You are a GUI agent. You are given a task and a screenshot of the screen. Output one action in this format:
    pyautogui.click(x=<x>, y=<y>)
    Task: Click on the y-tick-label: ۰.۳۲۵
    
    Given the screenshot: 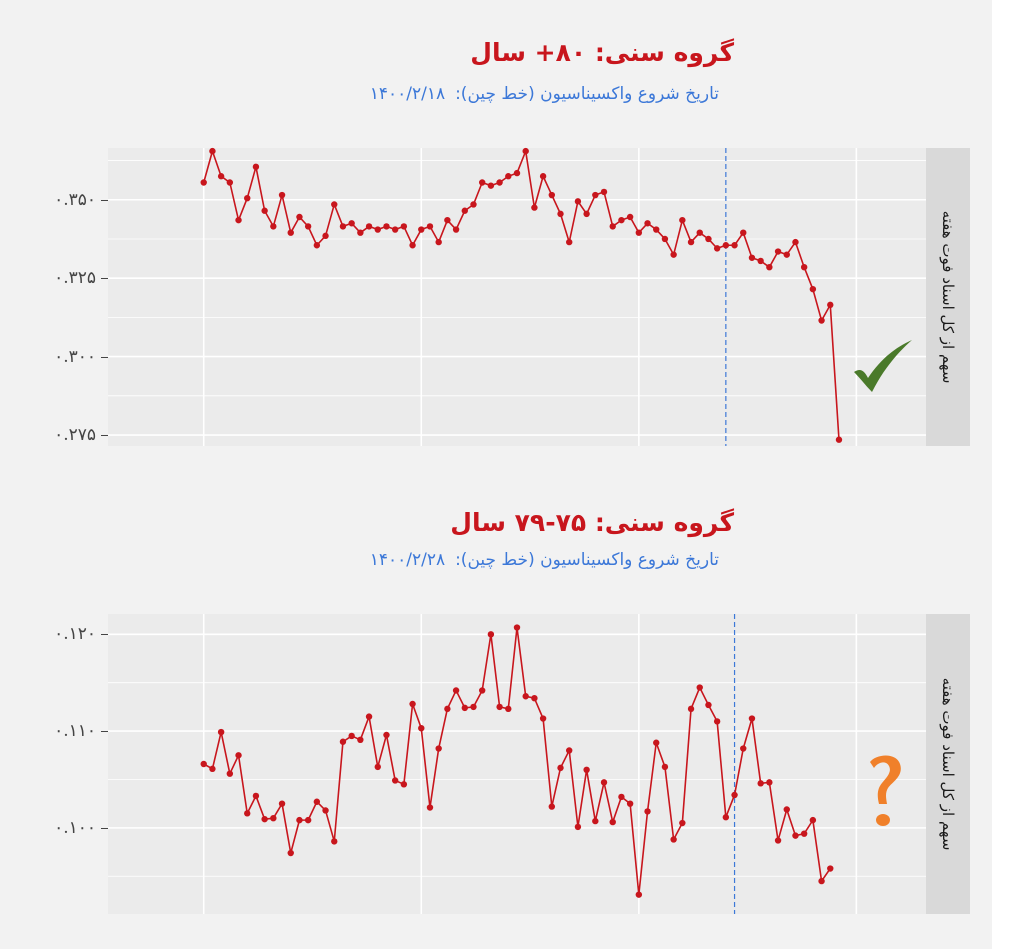 What is the action you would take?
    pyautogui.click(x=75, y=278)
    